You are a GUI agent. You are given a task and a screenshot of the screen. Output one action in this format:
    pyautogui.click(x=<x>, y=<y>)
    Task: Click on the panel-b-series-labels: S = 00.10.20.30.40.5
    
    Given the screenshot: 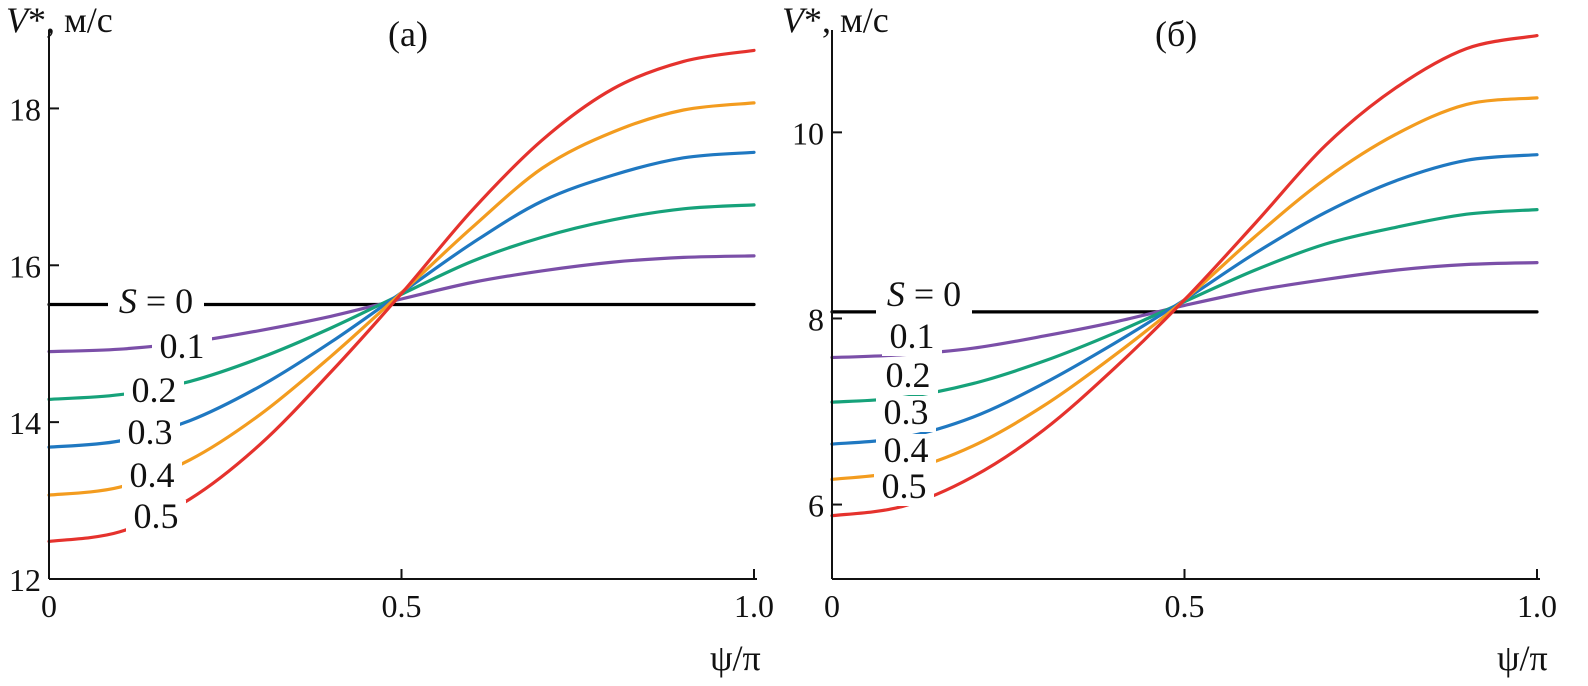 What is the action you would take?
    pyautogui.click(x=923, y=390)
    